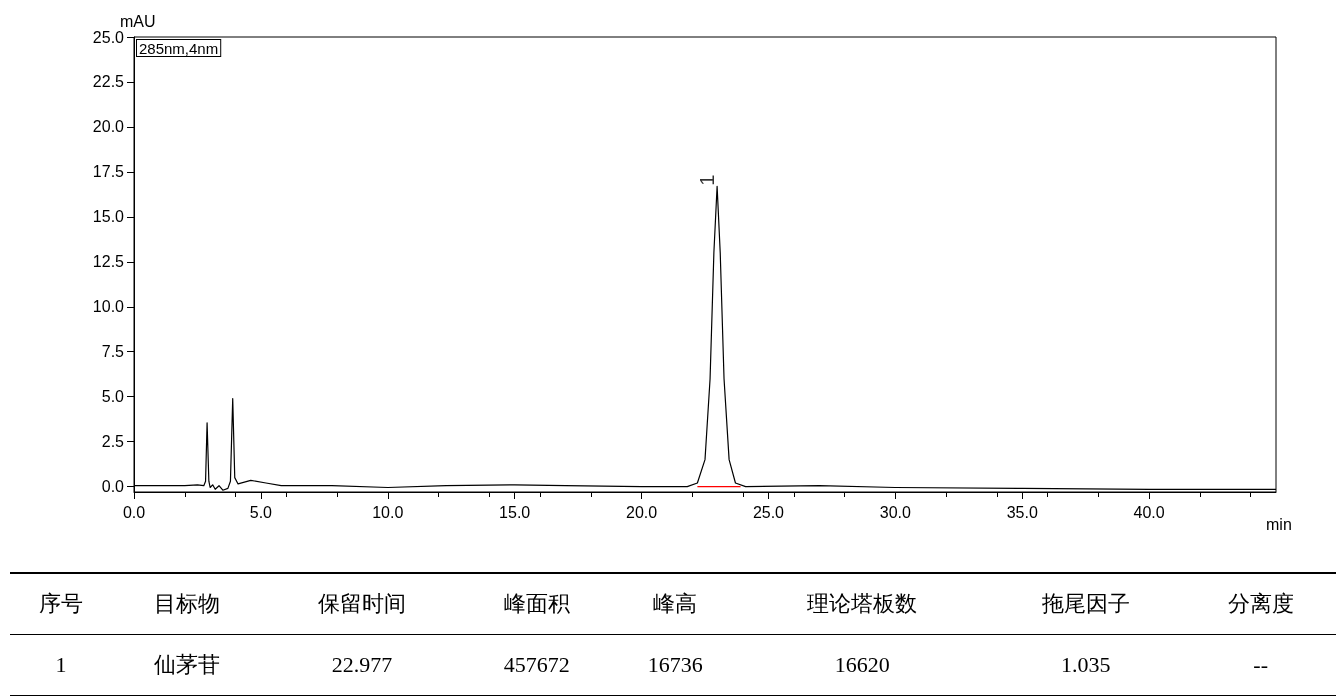 The width and height of the screenshot is (1342, 696). What do you see at coordinates (1149, 512) in the screenshot?
I see `x-tick-label: 40.0` at bounding box center [1149, 512].